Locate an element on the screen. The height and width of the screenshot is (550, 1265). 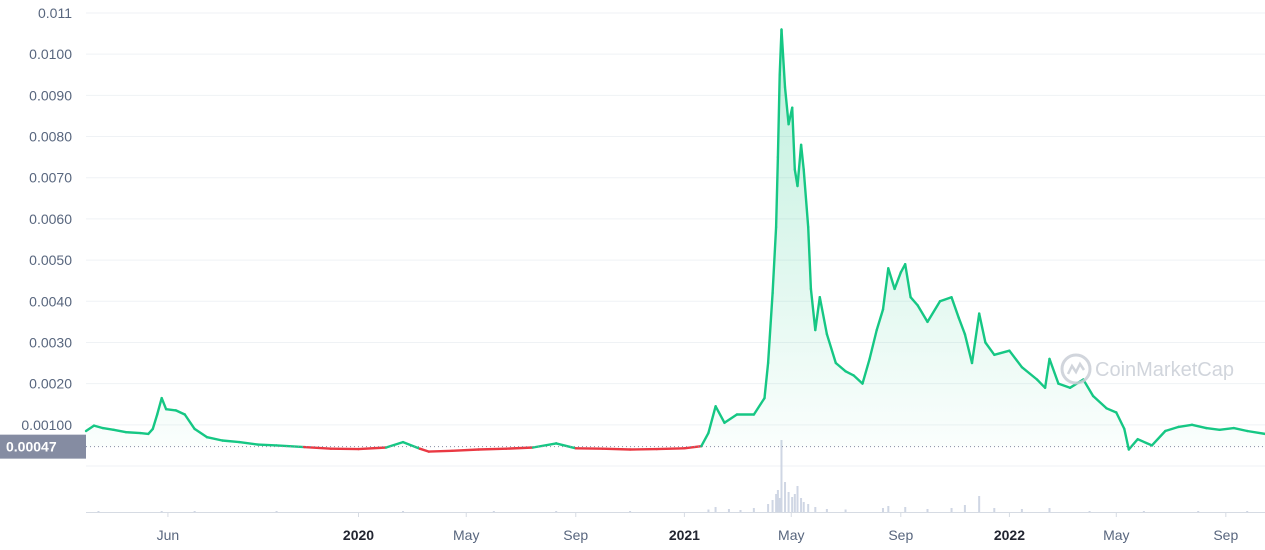
volume-bars is located at coordinates (673, 476).